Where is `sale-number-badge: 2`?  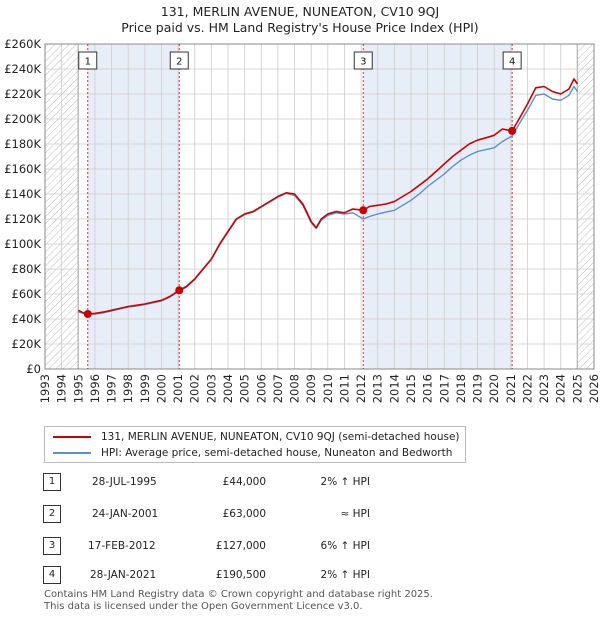
sale-number-badge: 2 is located at coordinates (52, 514).